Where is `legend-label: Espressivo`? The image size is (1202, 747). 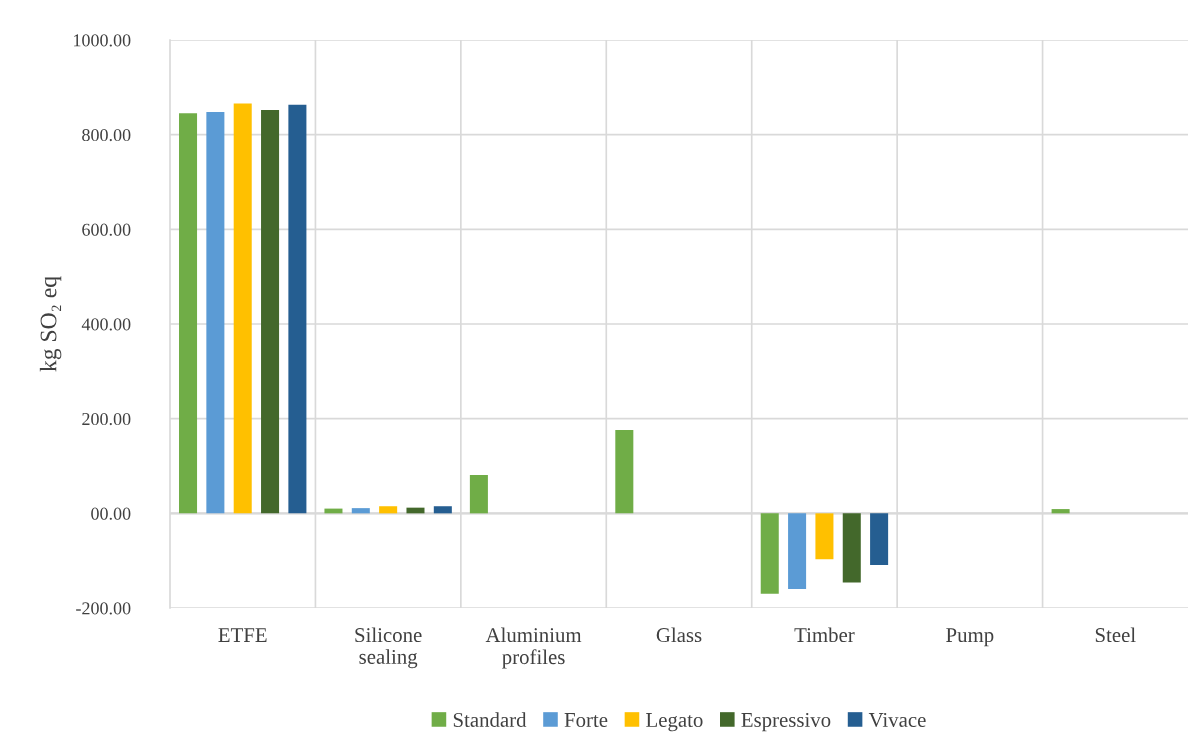 legend-label: Espressivo is located at coordinates (786, 722).